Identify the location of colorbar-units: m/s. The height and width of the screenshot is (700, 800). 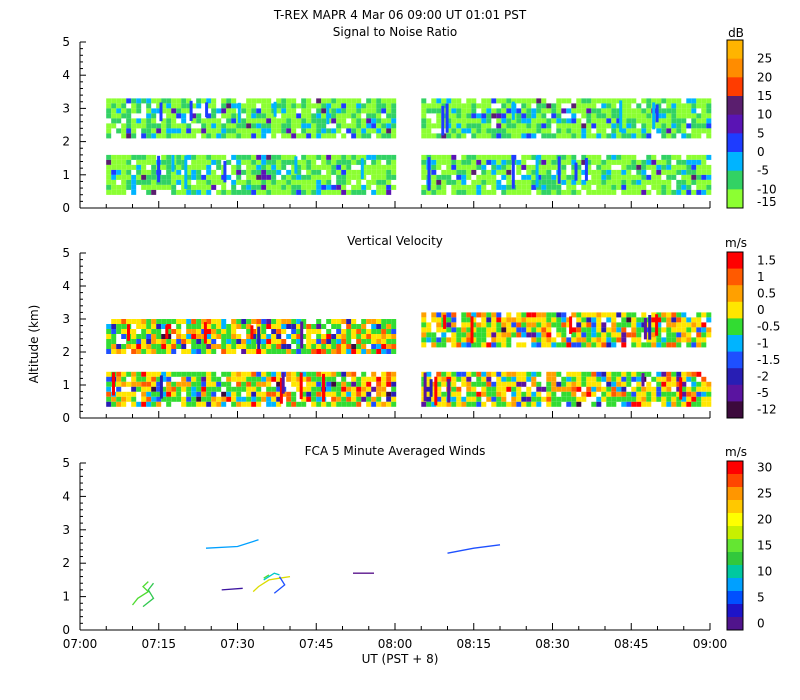
(736, 452).